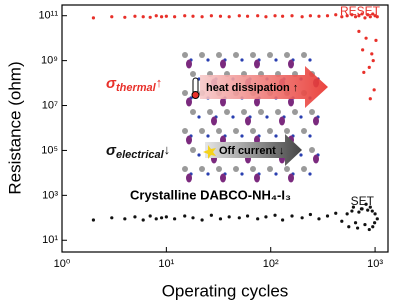 This screenshot has width=394, height=305. I want to click on x-tick-label: 10³, so click(375, 264).